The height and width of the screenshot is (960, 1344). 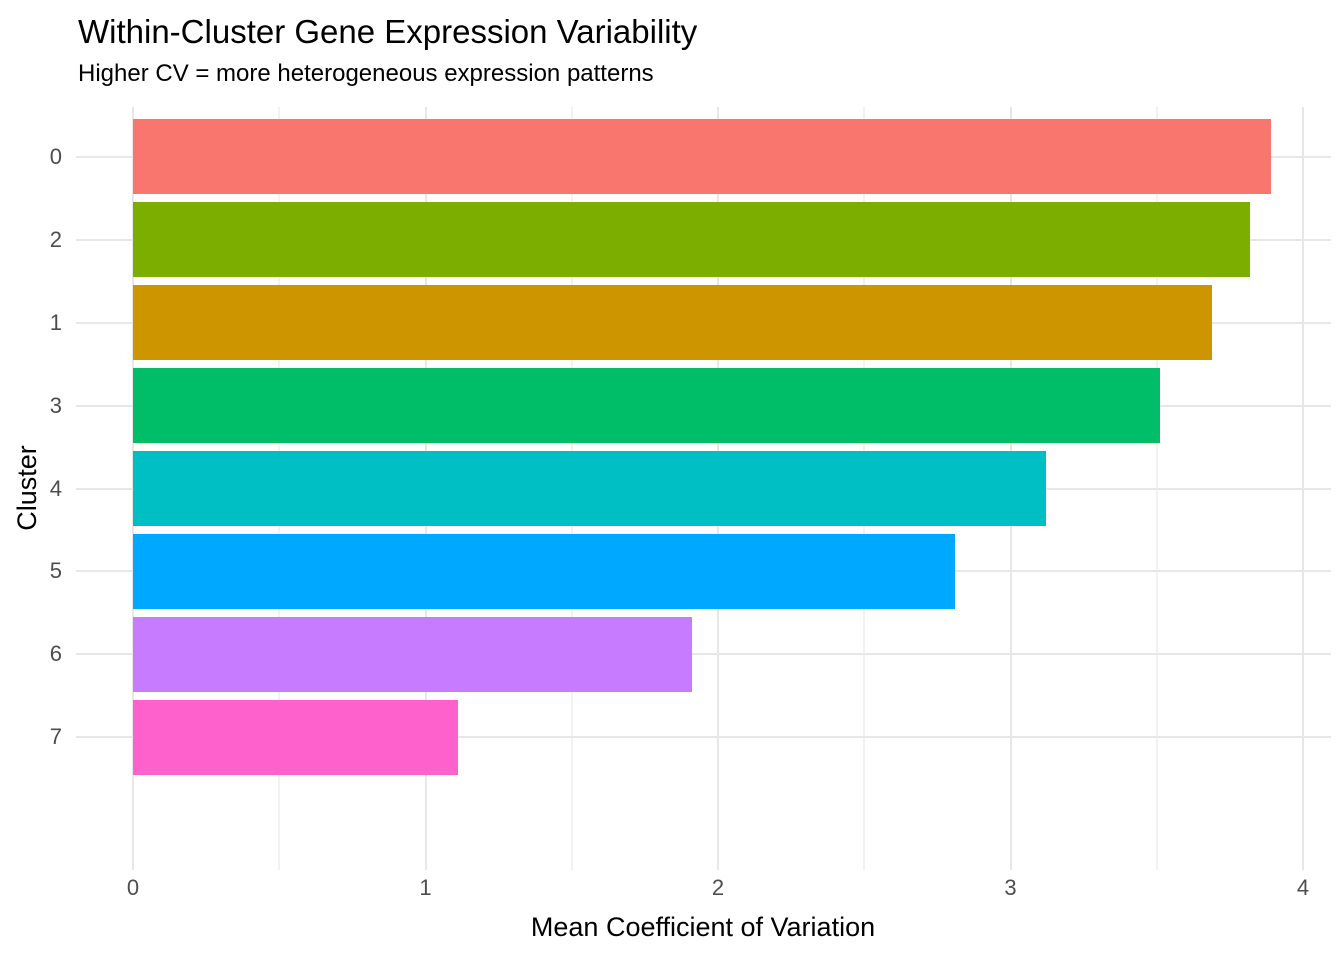 I want to click on x-tick-label-4: 4, so click(x=1303, y=887).